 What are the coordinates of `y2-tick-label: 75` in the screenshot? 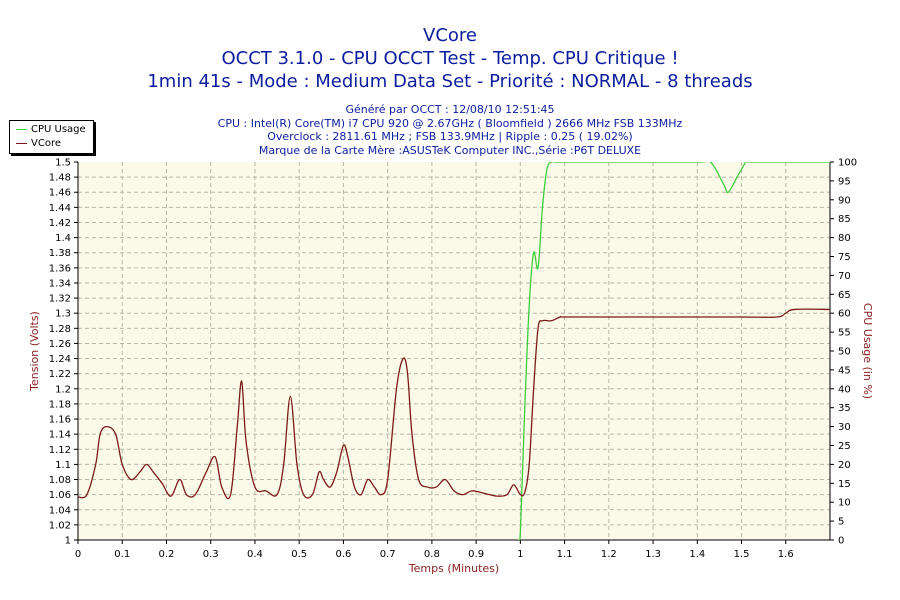 It's located at (844, 257).